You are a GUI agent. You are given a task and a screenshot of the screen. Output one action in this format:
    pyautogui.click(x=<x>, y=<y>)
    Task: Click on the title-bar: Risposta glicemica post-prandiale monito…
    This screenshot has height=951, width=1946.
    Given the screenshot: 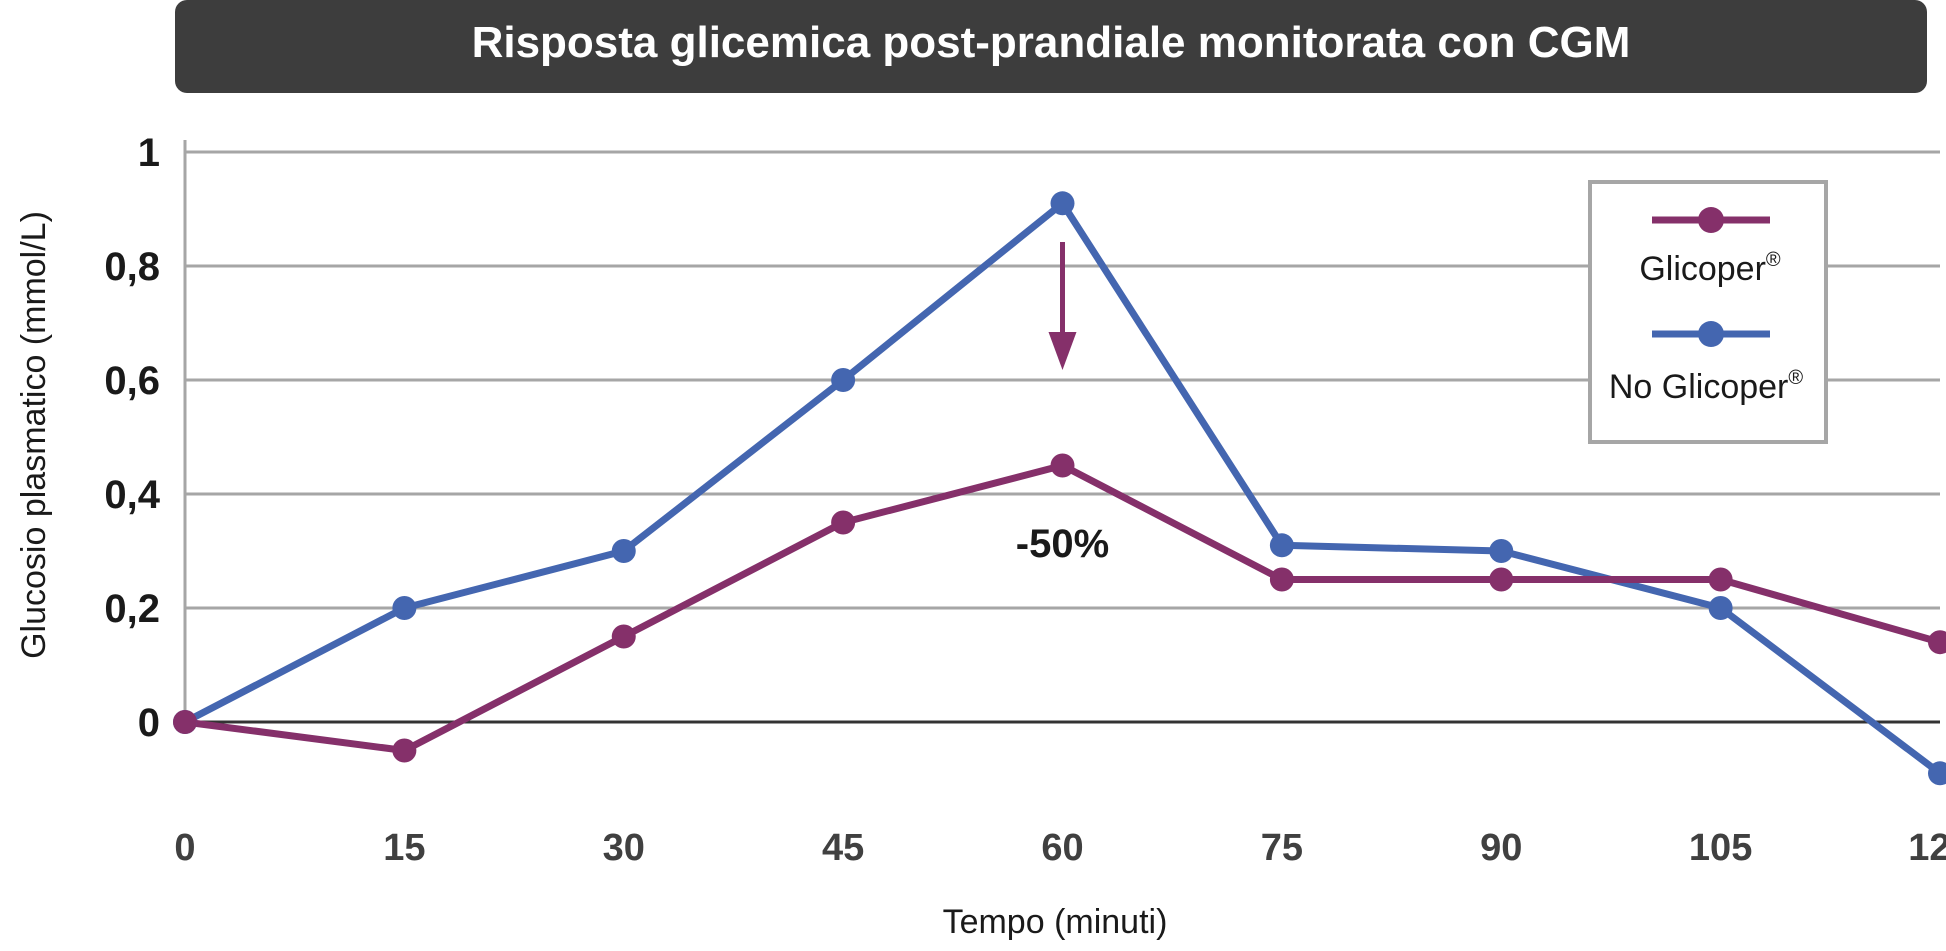 What is the action you would take?
    pyautogui.click(x=1051, y=46)
    